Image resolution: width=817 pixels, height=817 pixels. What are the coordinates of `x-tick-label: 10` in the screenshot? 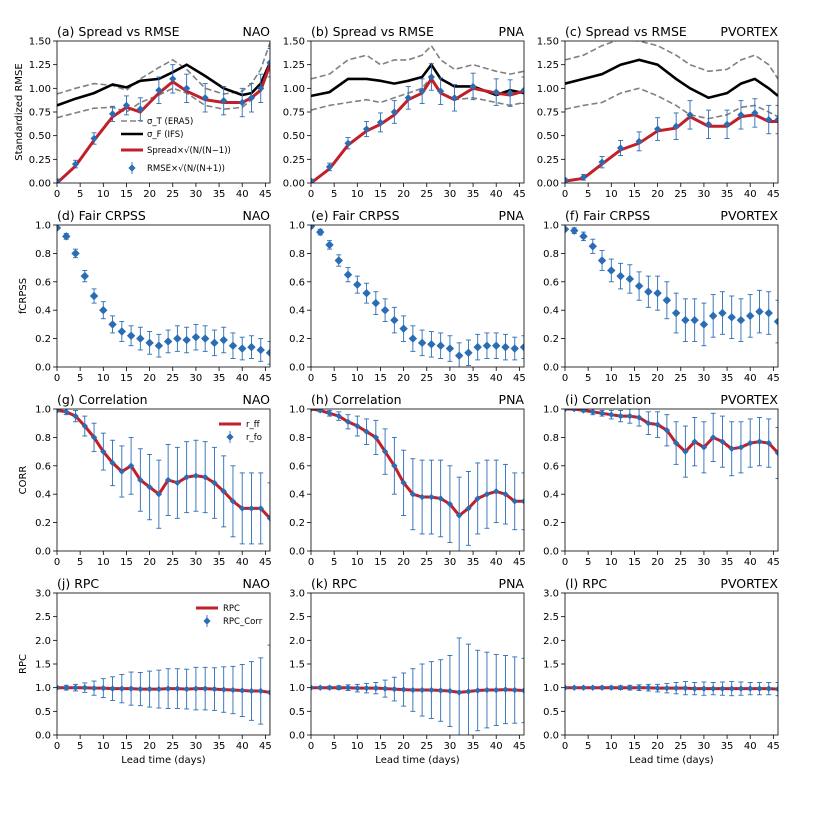 It's located at (611, 562).